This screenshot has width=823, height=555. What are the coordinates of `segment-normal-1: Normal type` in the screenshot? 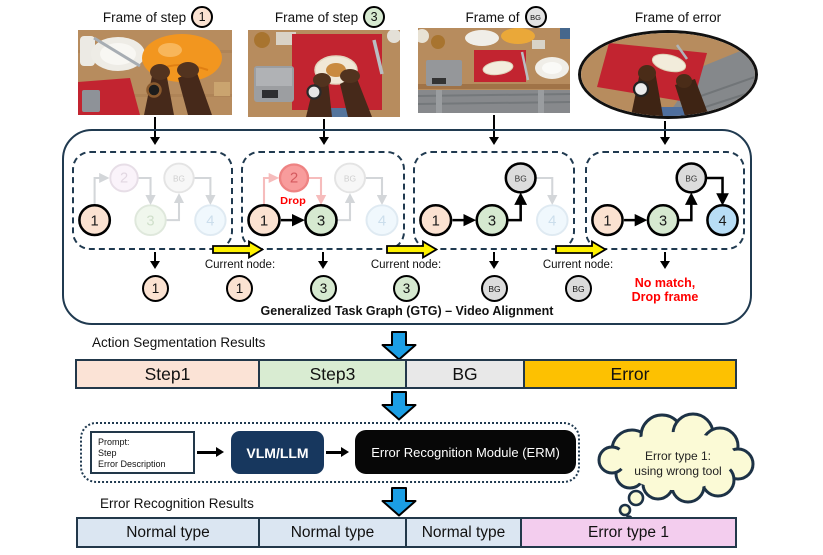 It's located at (169, 532).